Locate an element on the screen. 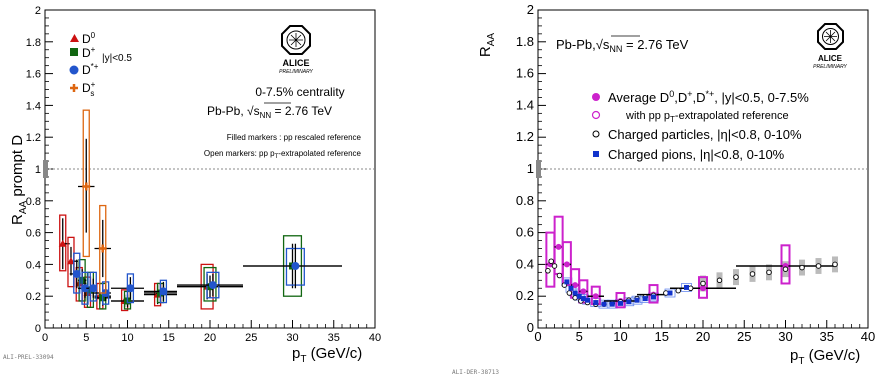 The height and width of the screenshot is (378, 888). right-xtick-label: 35 is located at coordinates (827, 336).